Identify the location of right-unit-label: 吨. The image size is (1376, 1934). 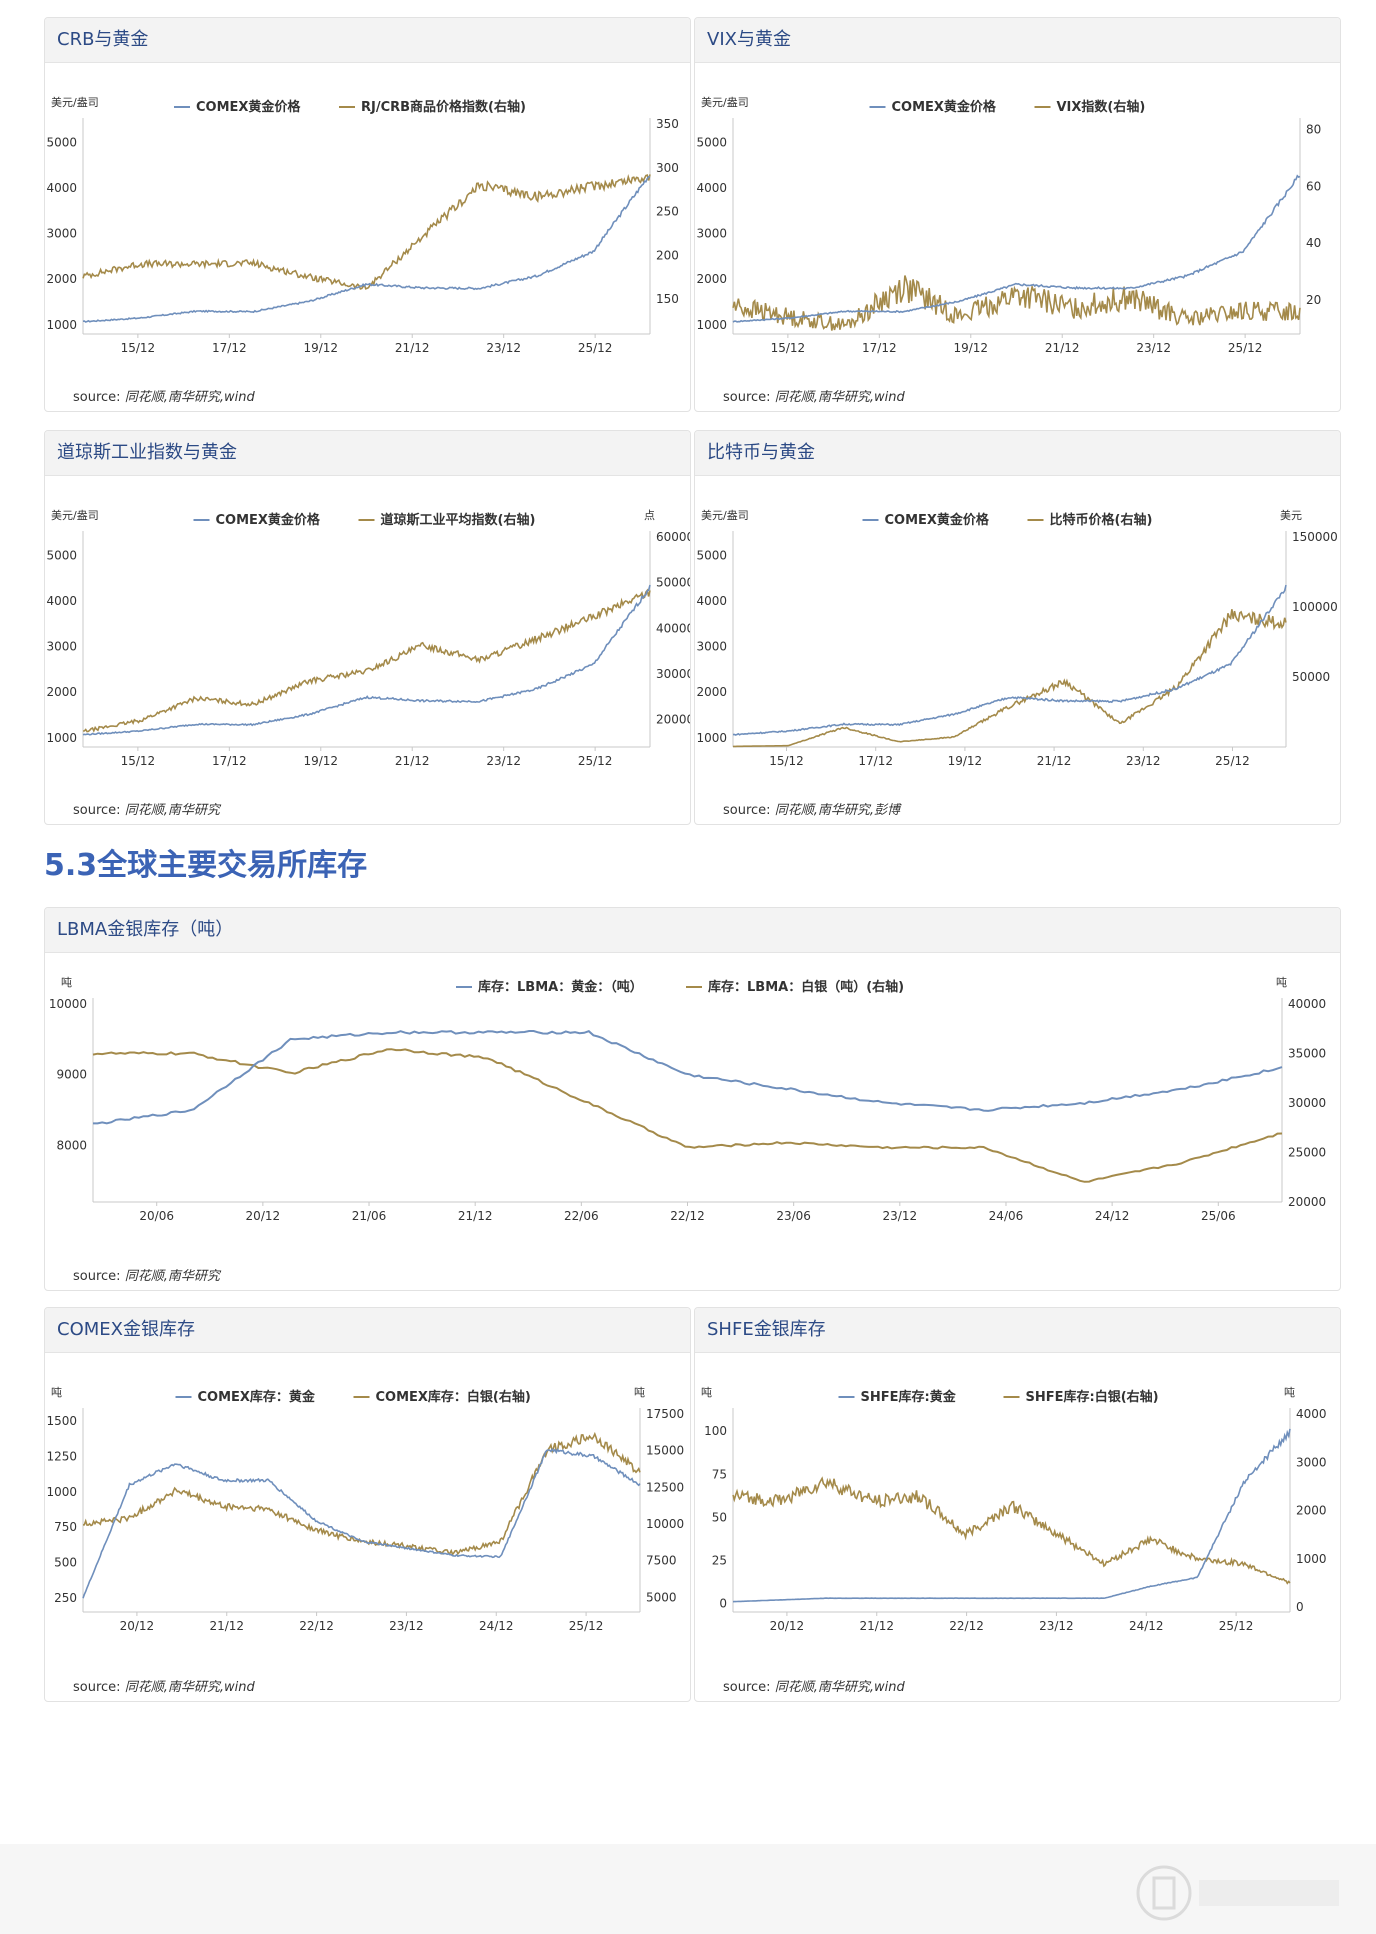
(1281, 982).